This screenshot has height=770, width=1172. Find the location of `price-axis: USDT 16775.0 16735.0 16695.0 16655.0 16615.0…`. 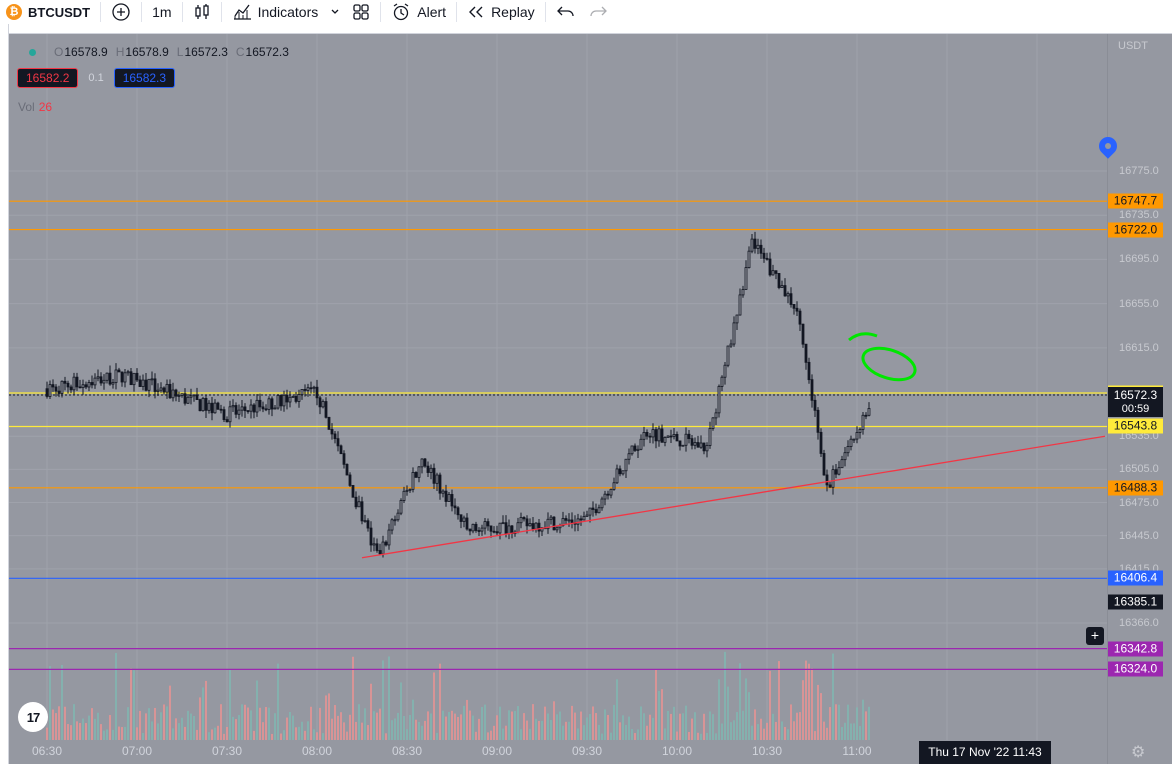

price-axis: USDT 16775.0 16735.0 16695.0 16655.0 16615.0… is located at coordinates (1133, 399).